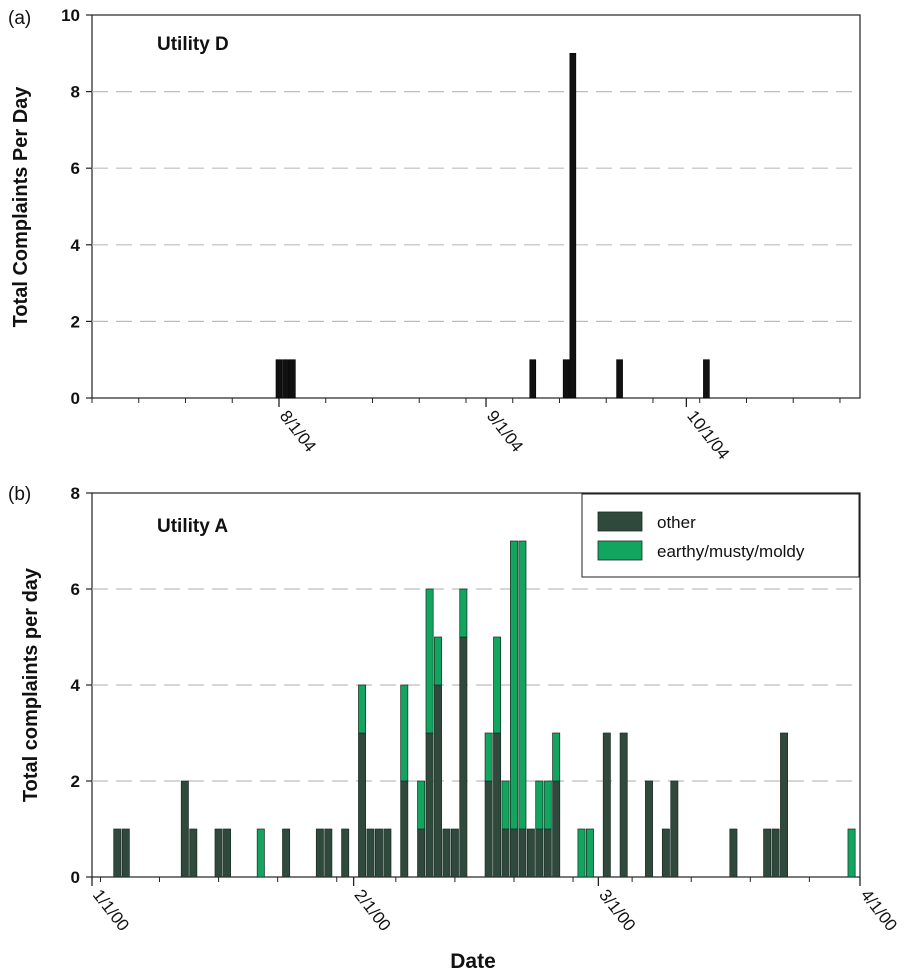 Image resolution: width=905 pixels, height=975 pixels. I want to click on x-tick-label: 4/1/00, so click(879, 910).